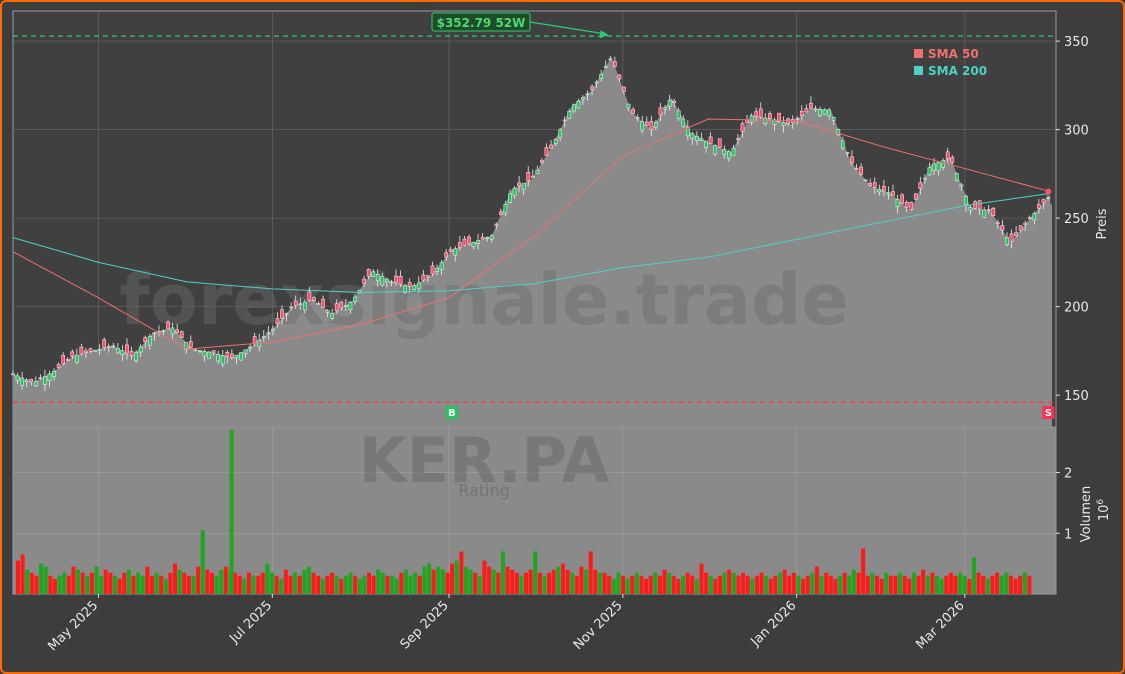 The image size is (1125, 674). I want to click on 52w-high-arrow, so click(568, 28).